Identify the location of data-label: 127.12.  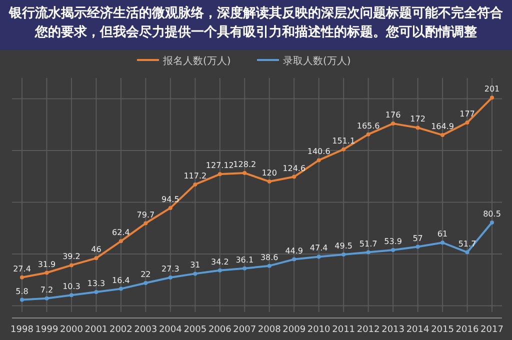
(220, 165).